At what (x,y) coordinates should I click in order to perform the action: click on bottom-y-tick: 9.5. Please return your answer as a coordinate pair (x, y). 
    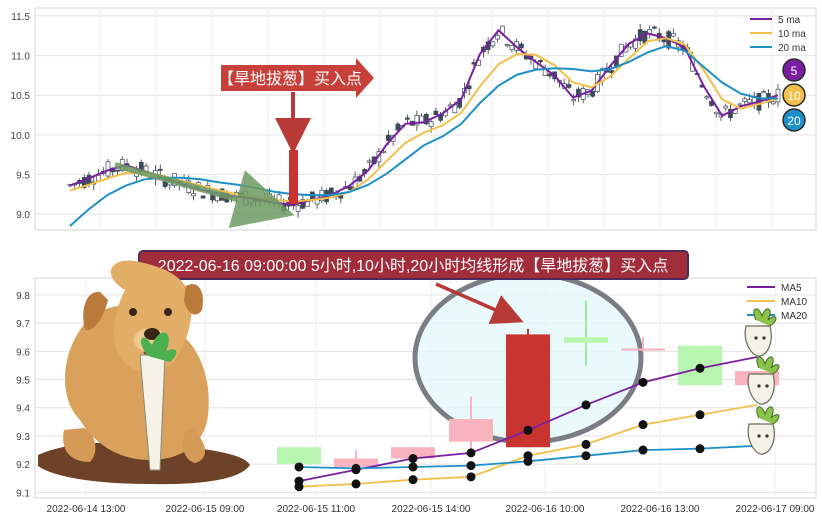
    Looking at the image, I should click on (23, 381).